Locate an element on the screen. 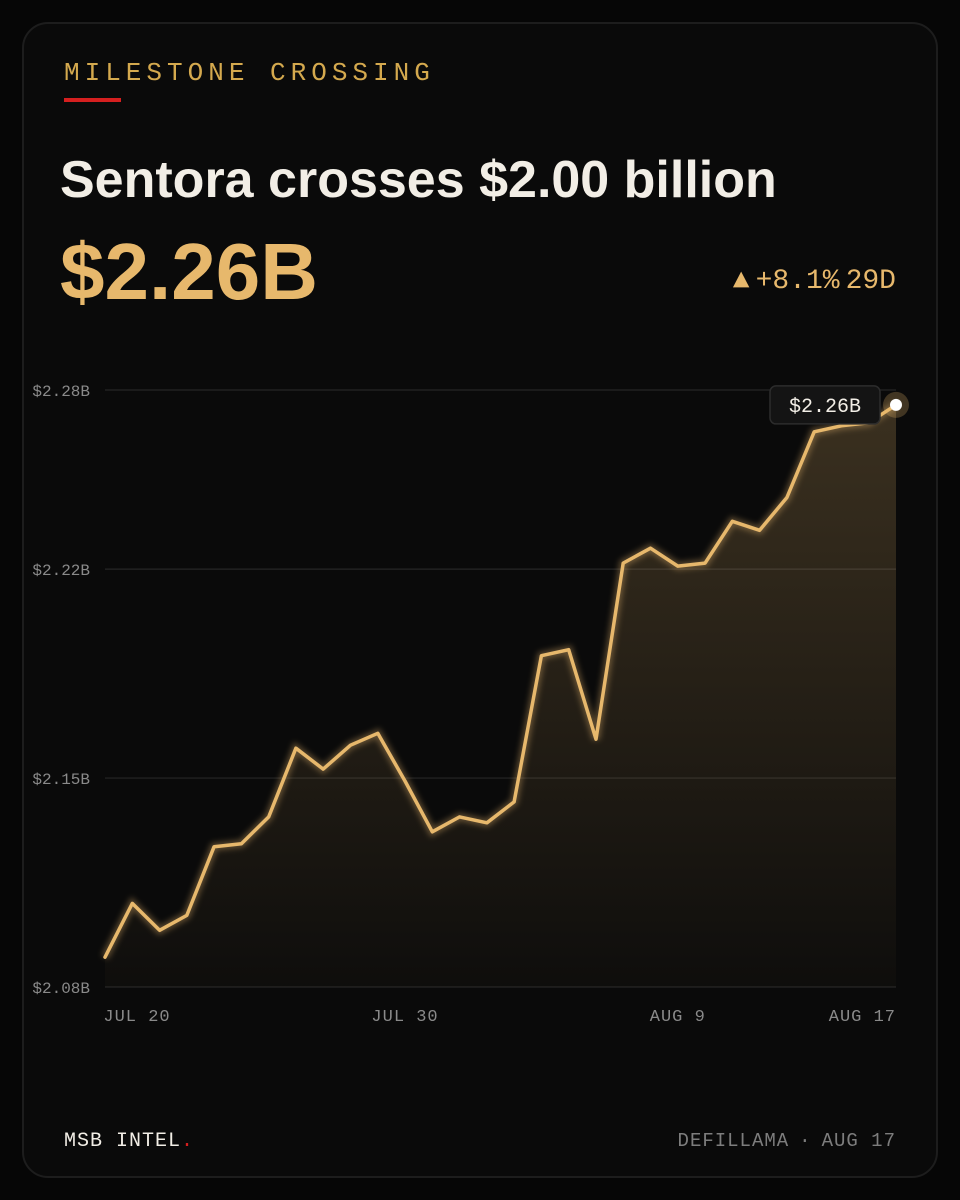  change-percent: +8.1% is located at coordinates (797, 281).